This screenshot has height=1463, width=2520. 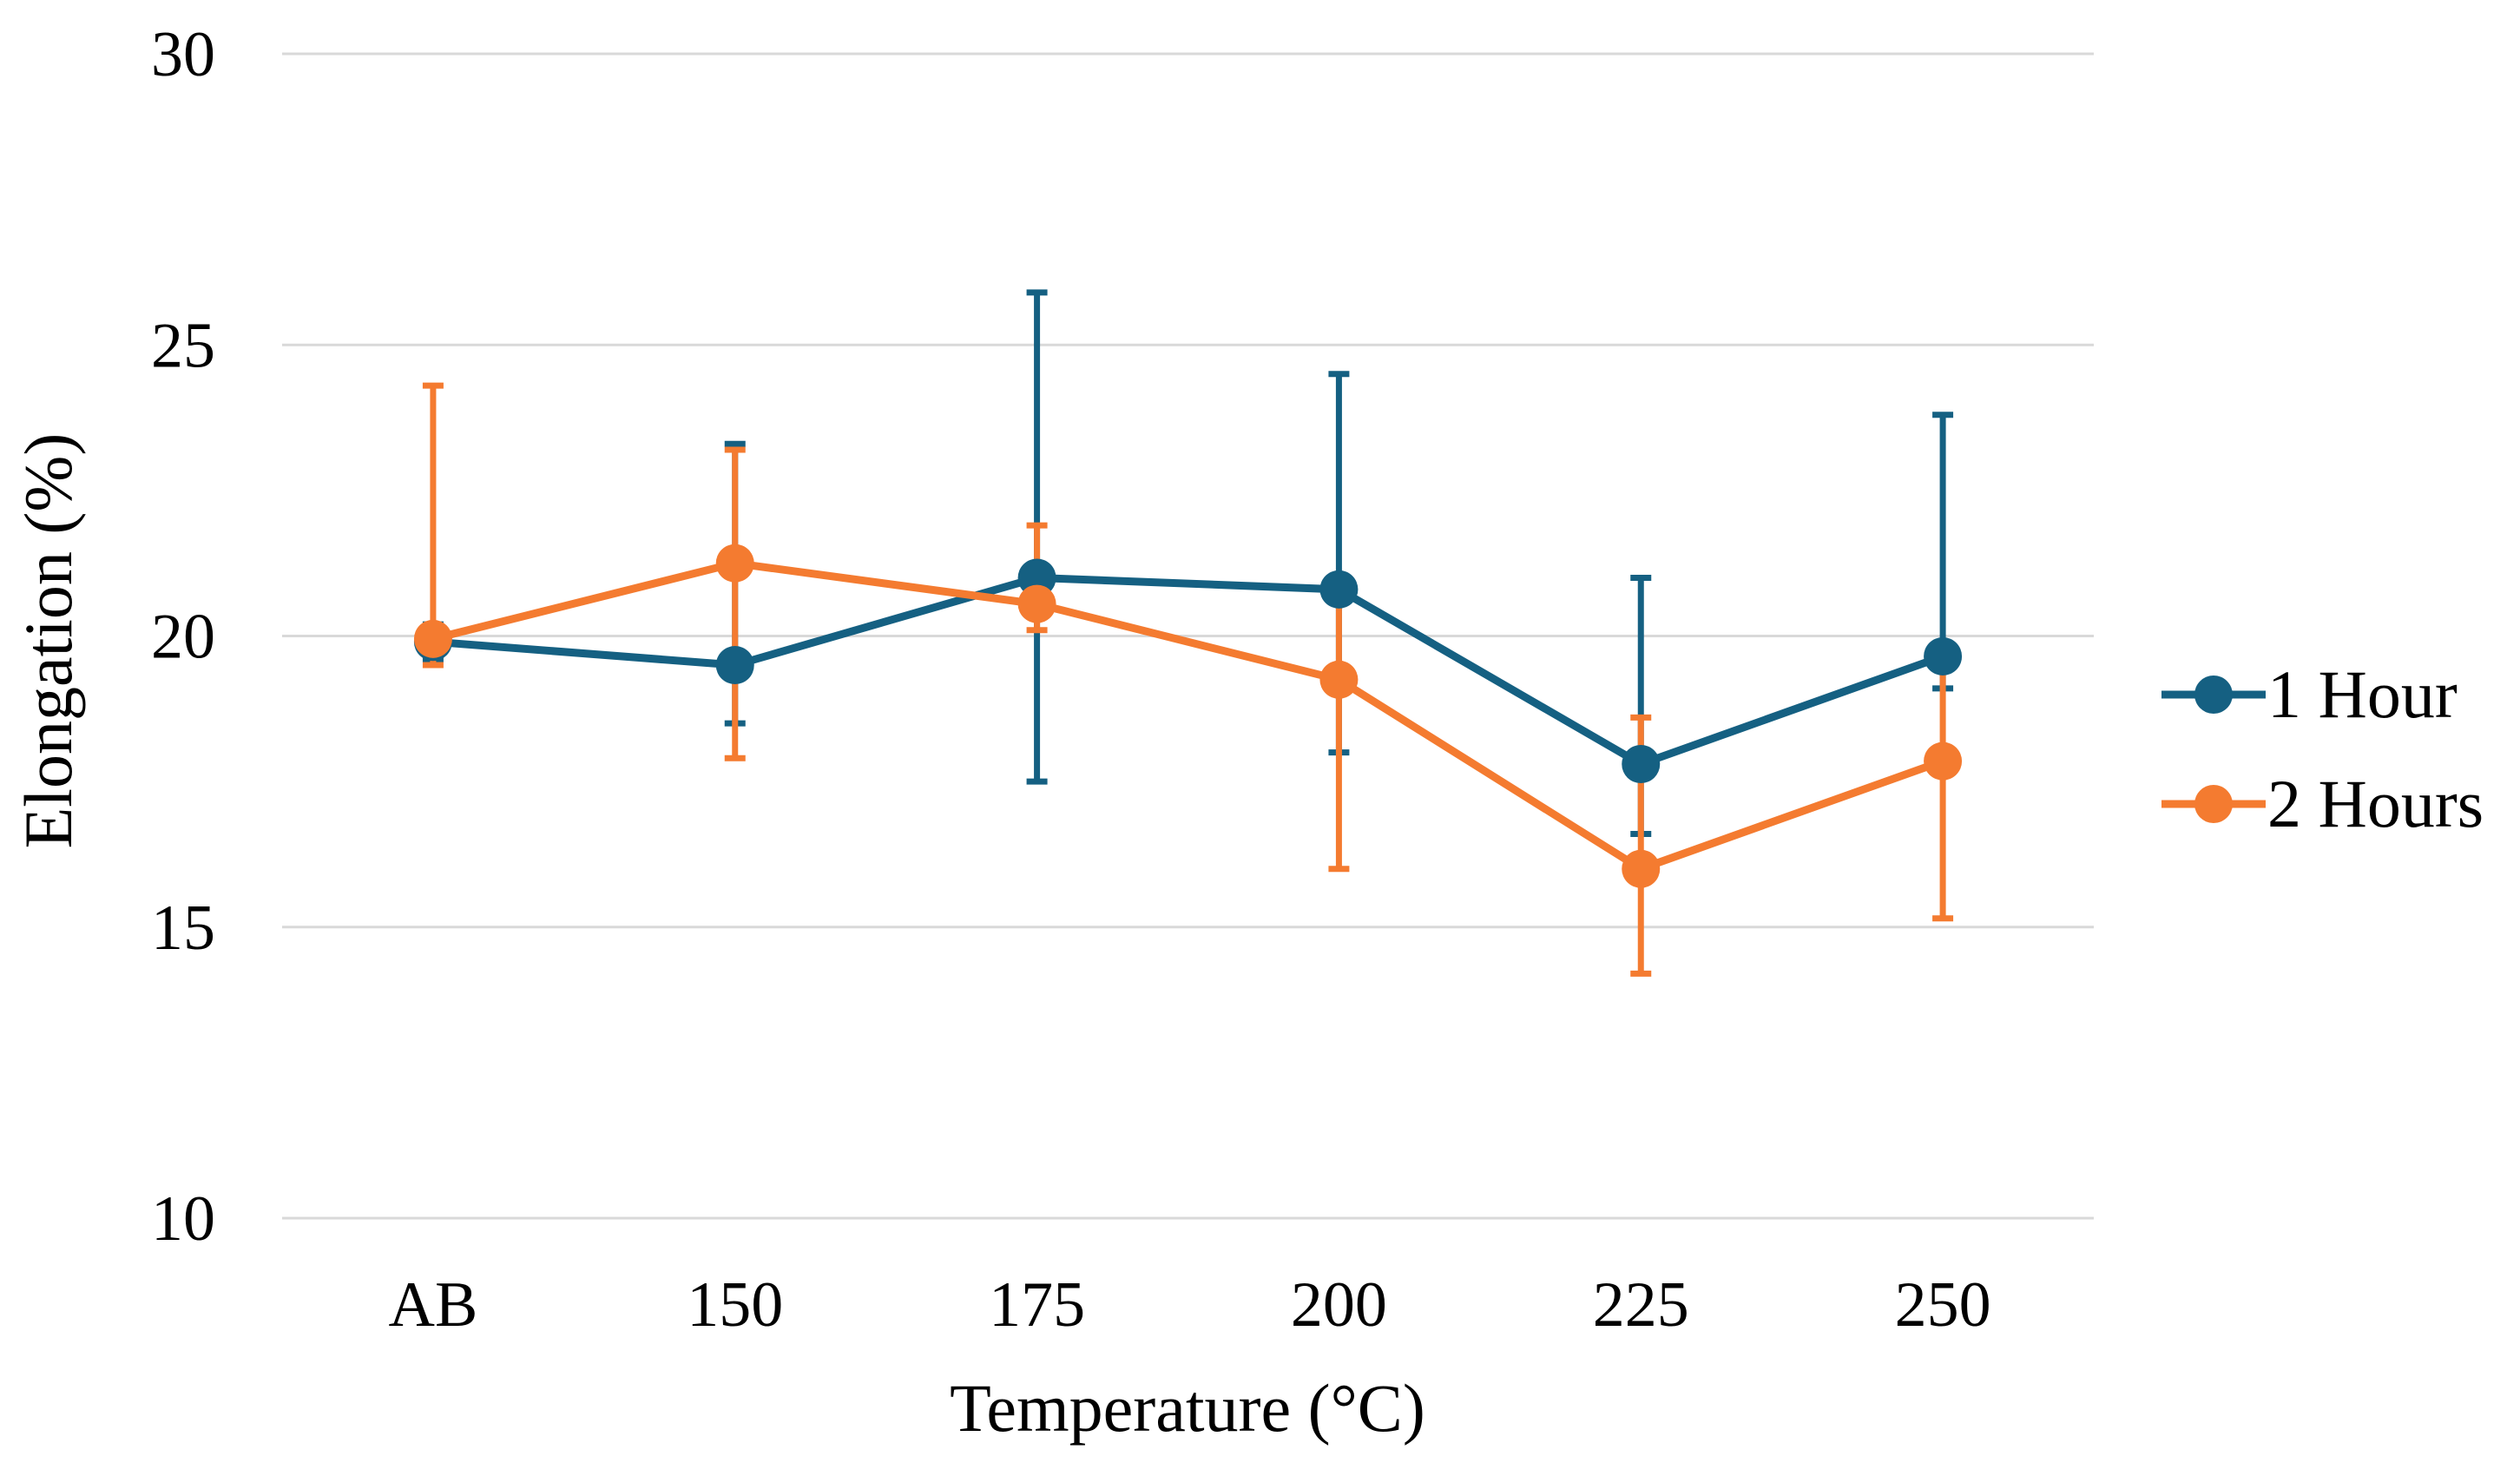 I want to click on legend-label: 2 Hours, so click(x=2375, y=803).